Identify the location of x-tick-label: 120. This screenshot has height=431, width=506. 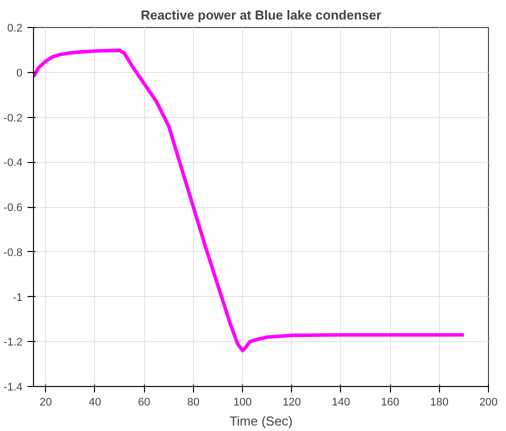
(291, 402).